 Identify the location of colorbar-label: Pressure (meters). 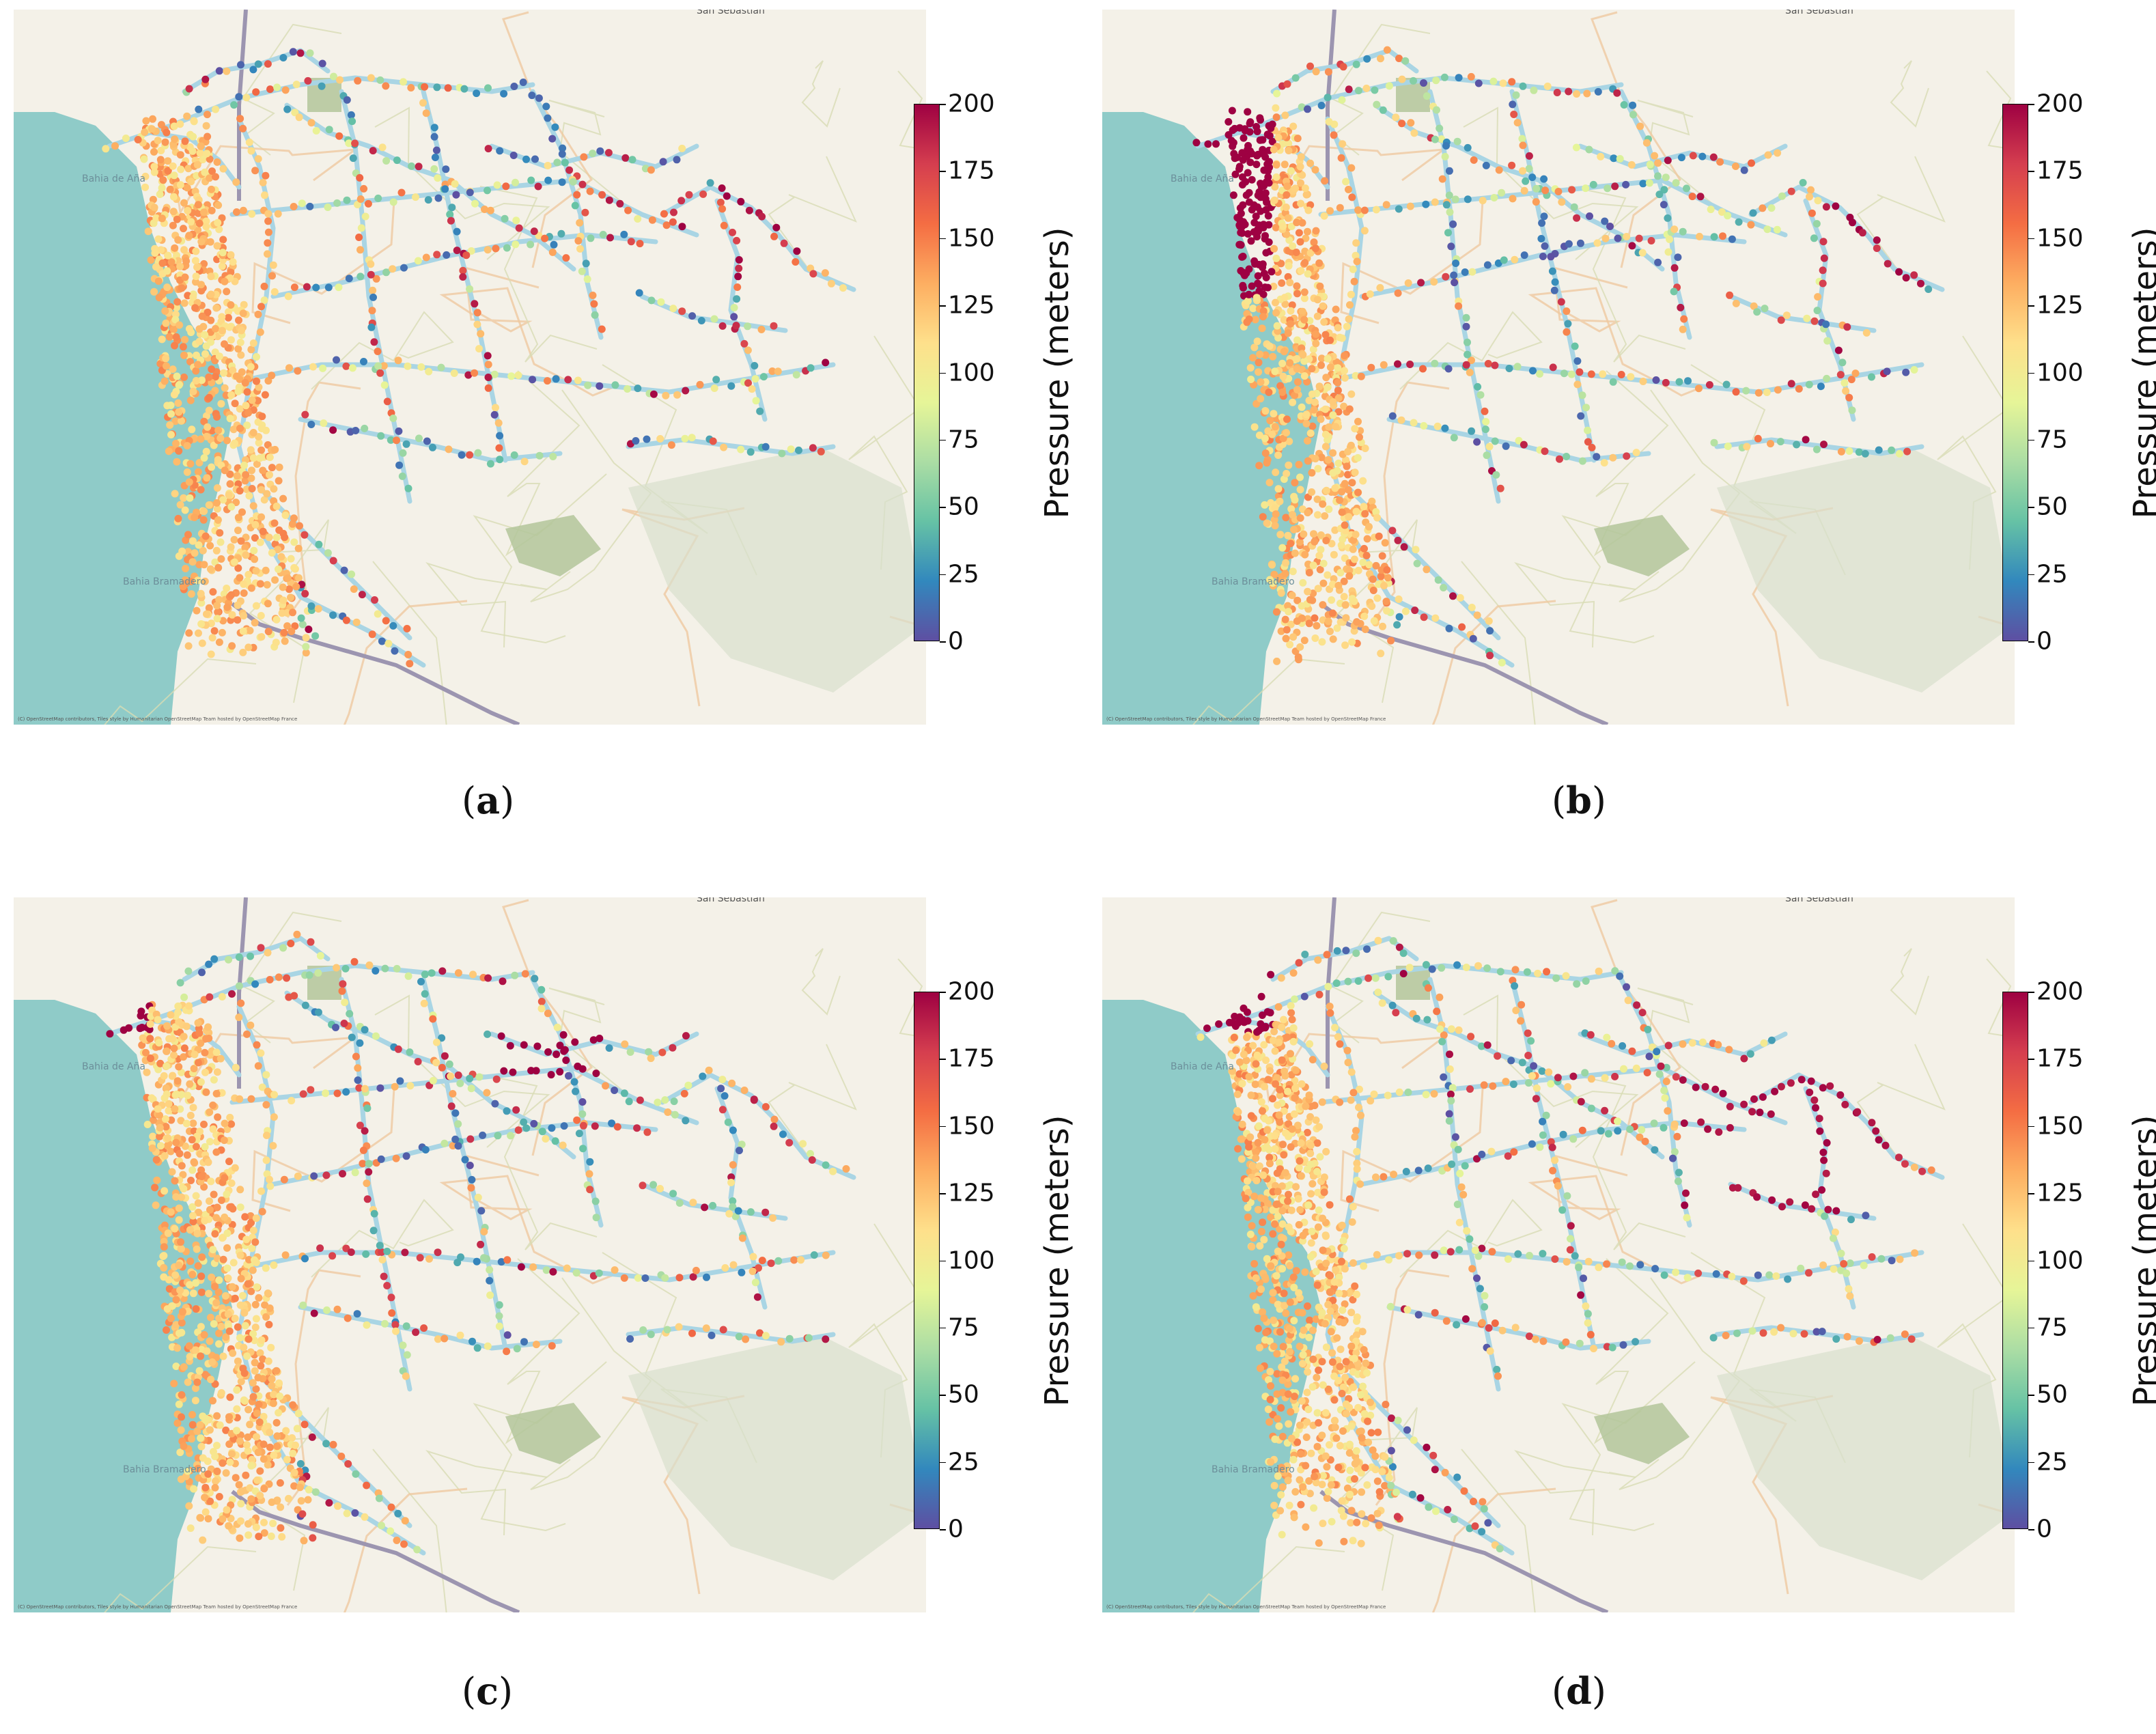
(1057, 1261).